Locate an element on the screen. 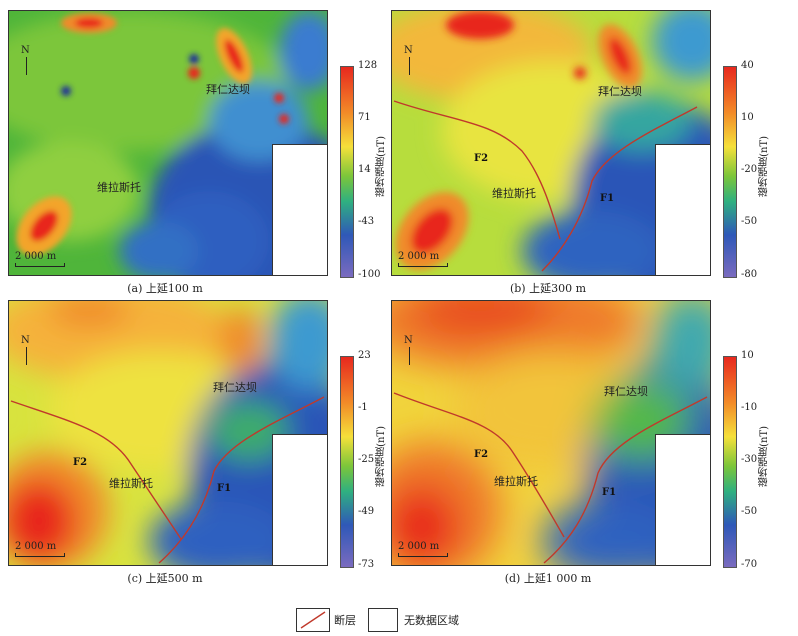 The image size is (798, 636). colorbar-tick: 14 is located at coordinates (364, 169).